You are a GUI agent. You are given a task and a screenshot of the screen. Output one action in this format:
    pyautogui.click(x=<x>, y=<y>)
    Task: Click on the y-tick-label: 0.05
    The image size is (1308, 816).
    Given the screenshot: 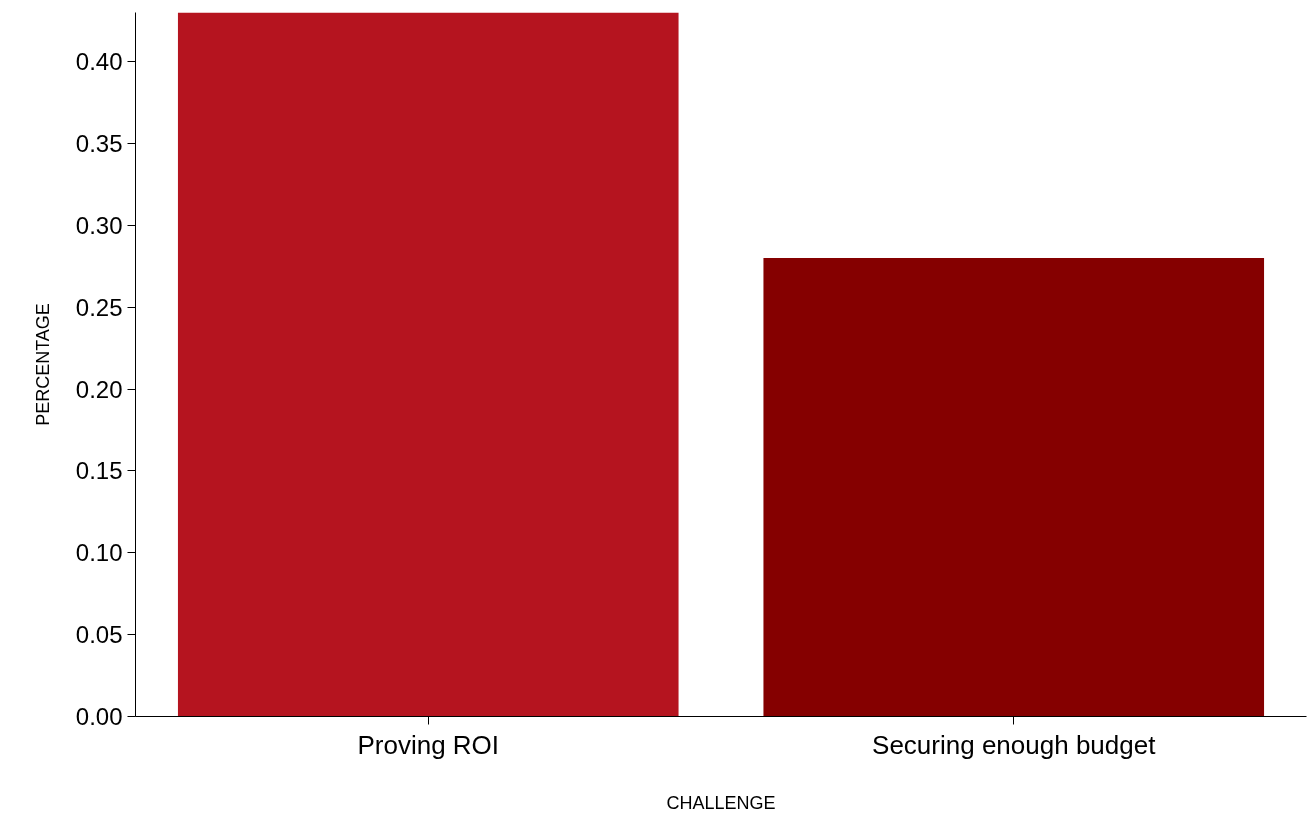 What is the action you would take?
    pyautogui.click(x=99, y=635)
    